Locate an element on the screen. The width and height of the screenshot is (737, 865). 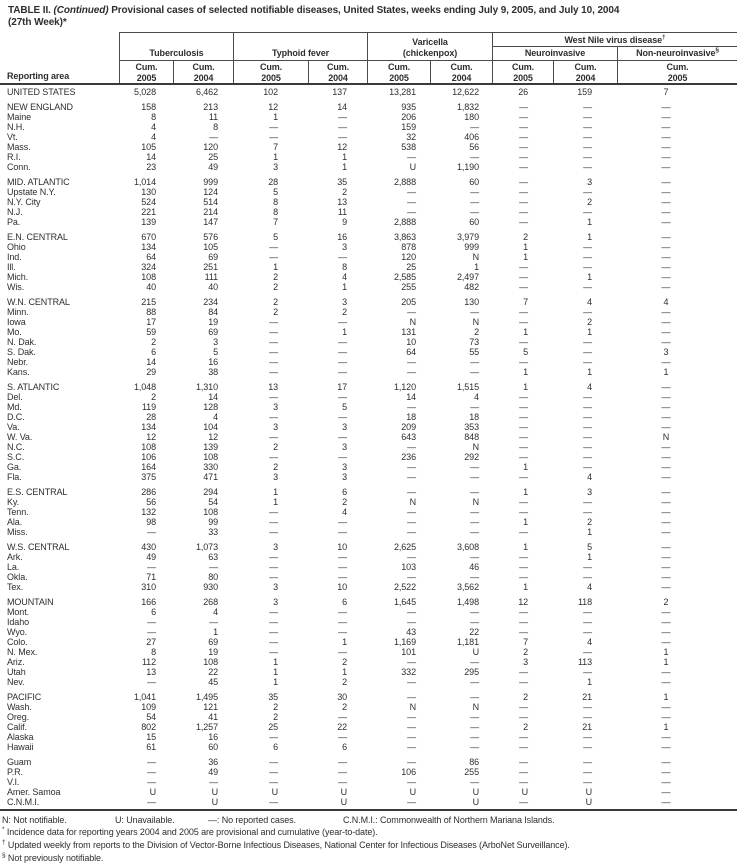
table-row: Fla. 375 471 3 3 — — — 4 — is located at coordinates (368, 477).